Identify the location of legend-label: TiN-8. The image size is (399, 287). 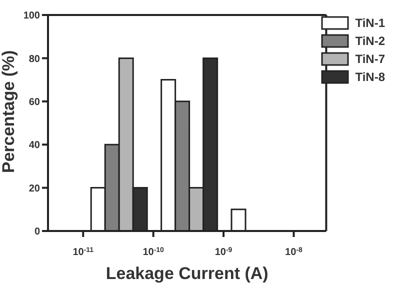
(370, 77).